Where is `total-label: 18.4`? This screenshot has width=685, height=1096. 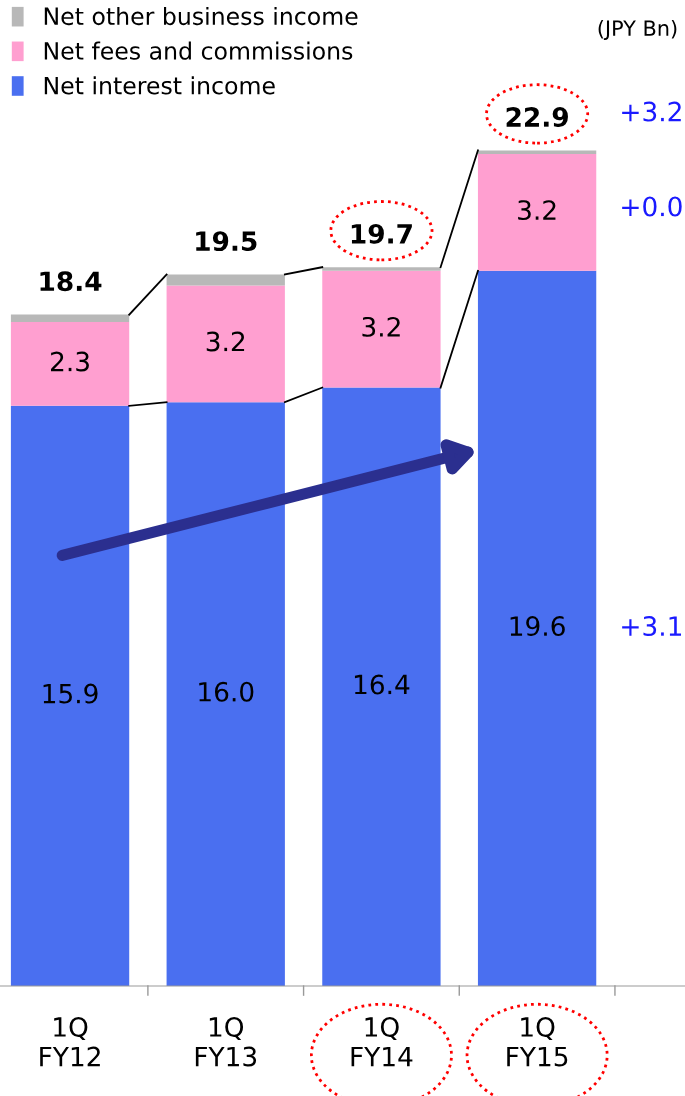 total-label: 18.4 is located at coordinates (71, 281).